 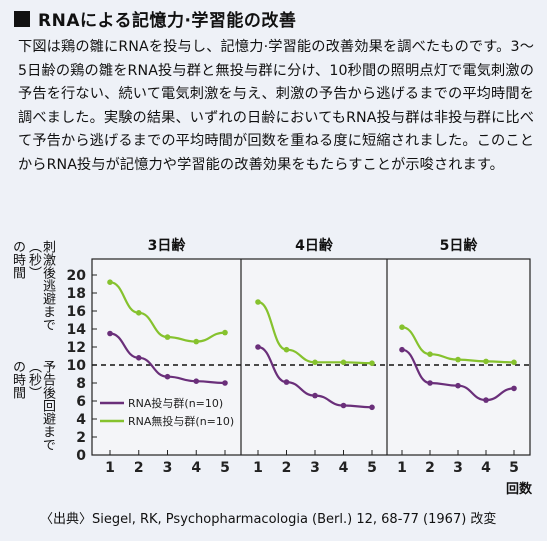 I want to click on panel-title: 3日齢, so click(x=167, y=245).